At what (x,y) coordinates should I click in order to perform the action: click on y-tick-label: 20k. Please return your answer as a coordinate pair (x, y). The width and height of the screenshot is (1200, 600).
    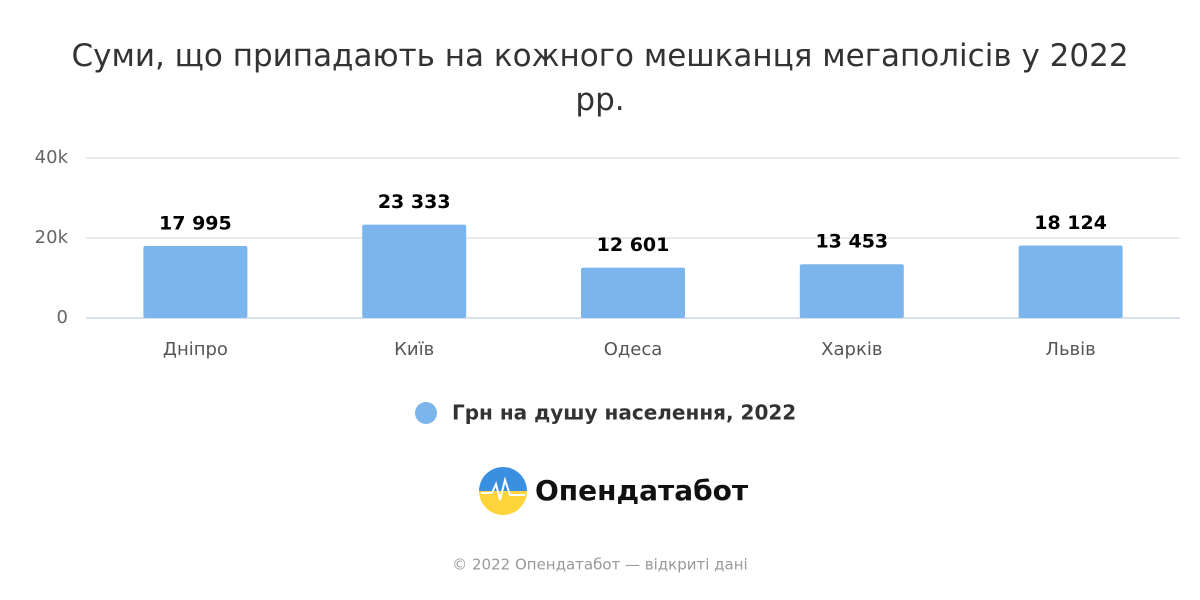
    Looking at the image, I should click on (52, 237).